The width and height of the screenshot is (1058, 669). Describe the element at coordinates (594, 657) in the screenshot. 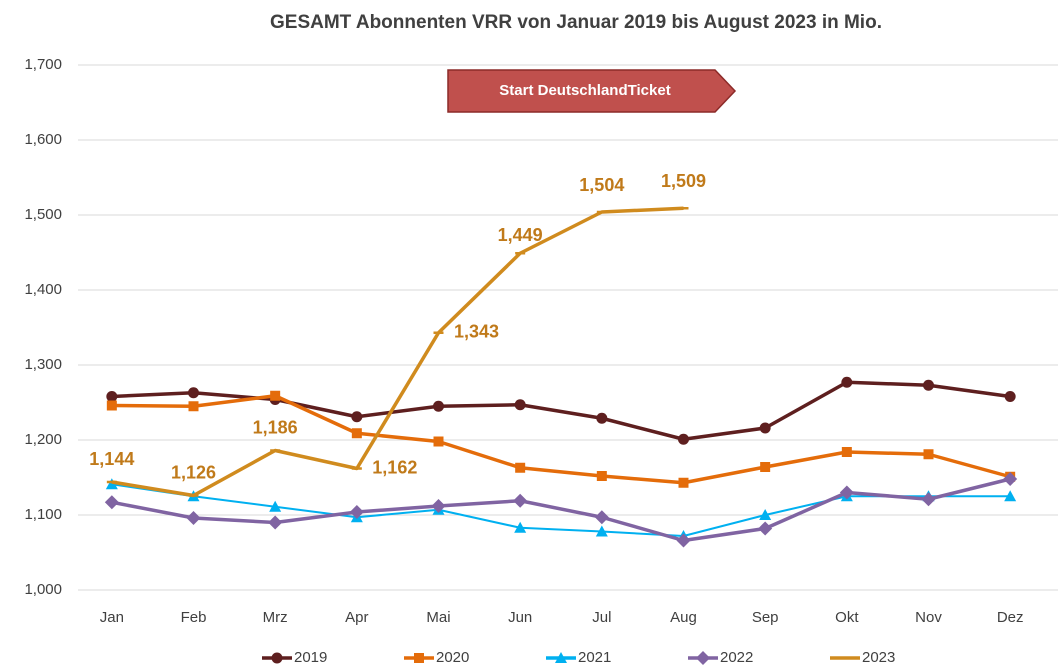

I see `legend-label: 2021` at that location.